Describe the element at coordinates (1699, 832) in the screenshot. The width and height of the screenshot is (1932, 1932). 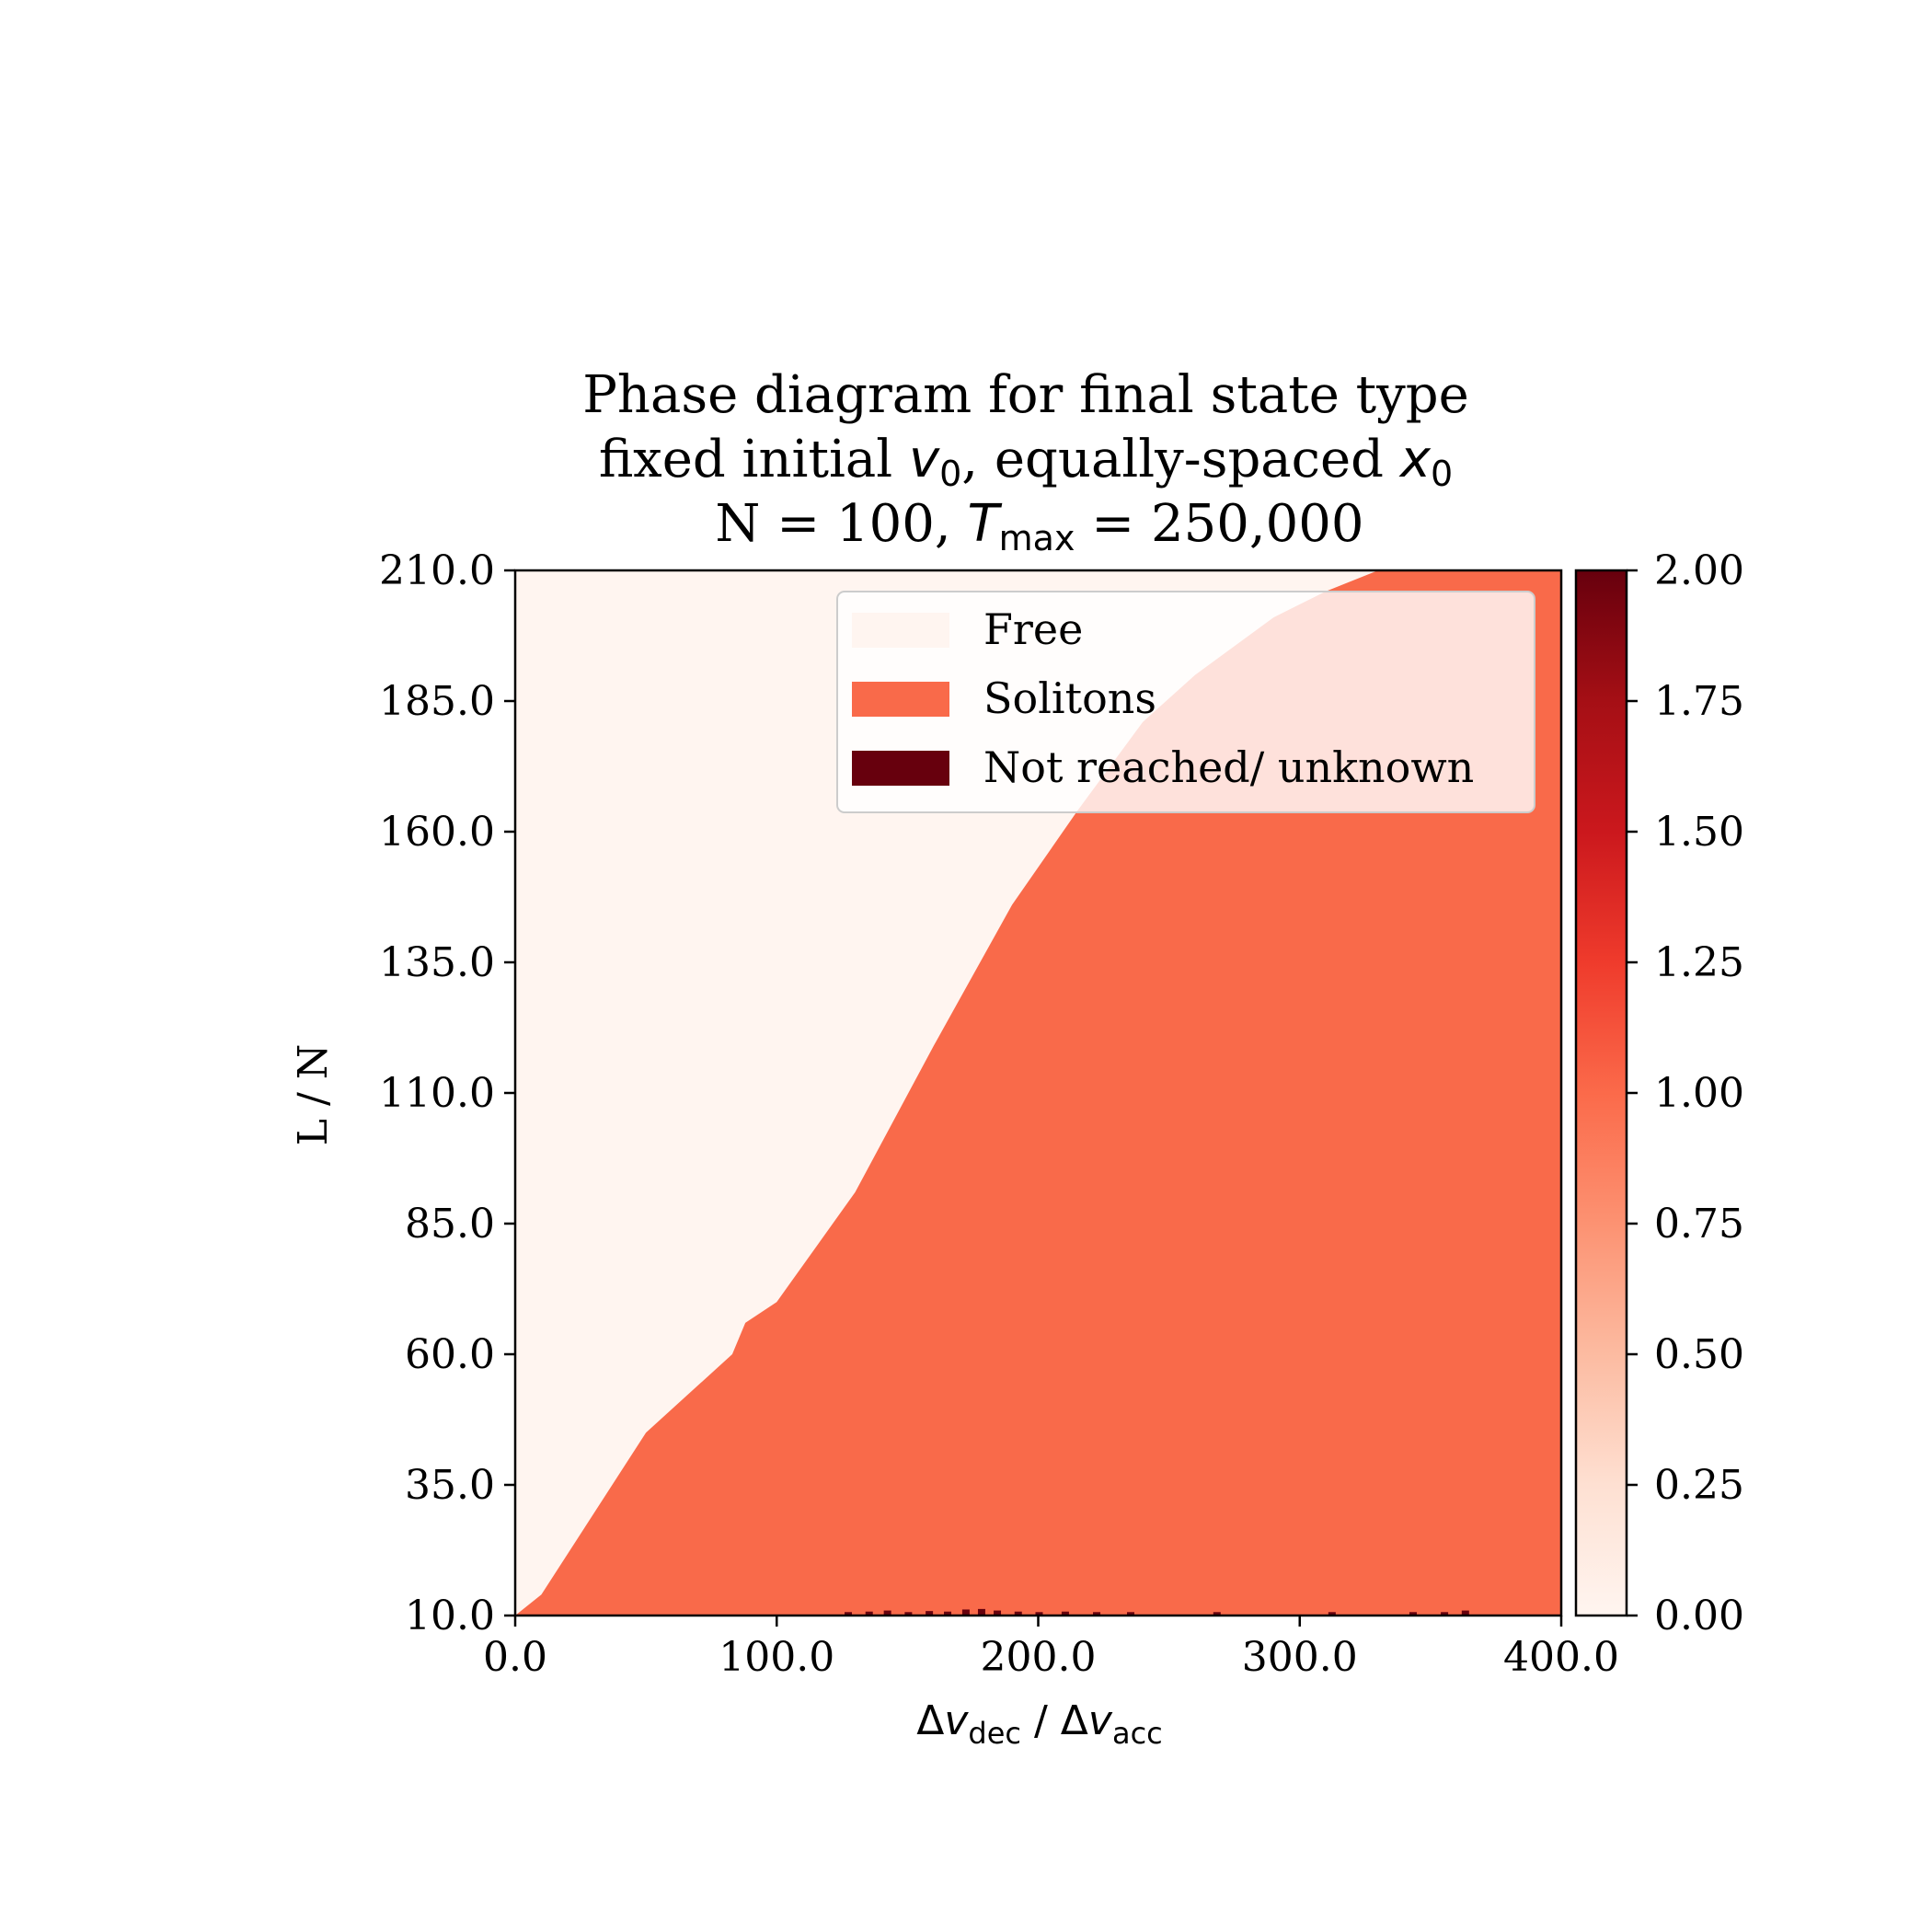
I see `colorbar-tick-label: 1.50` at that location.